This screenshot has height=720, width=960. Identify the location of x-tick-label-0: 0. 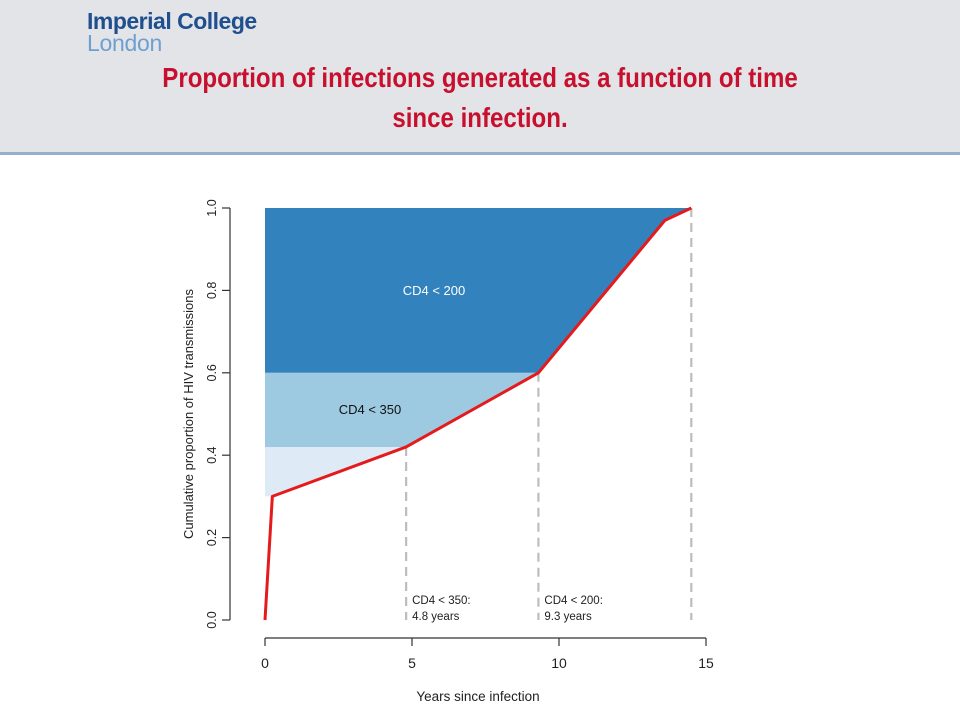
(265, 663).